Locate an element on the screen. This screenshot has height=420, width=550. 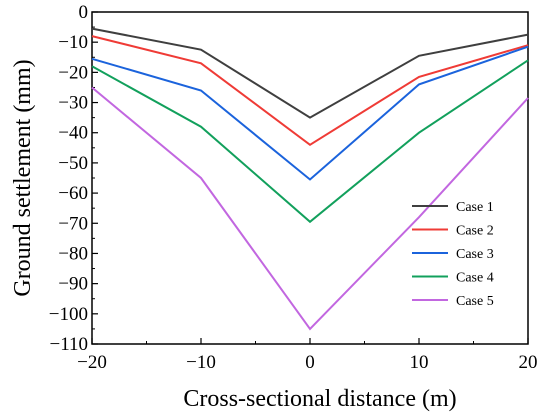
x-axis-ticks: −20 −10 0 10 20 is located at coordinates (307, 355).